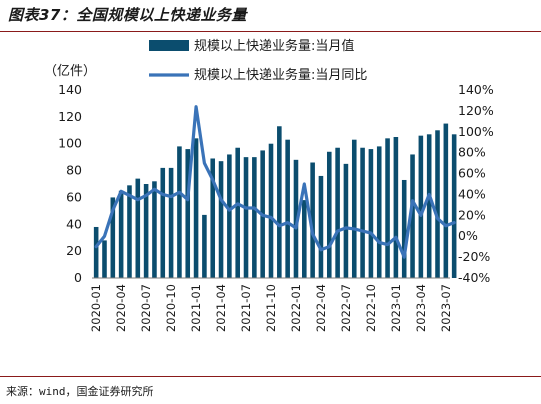 The height and width of the screenshot is (404, 541). What do you see at coordinates (454, 206) in the screenshot?
I see `bar-undefined` at bounding box center [454, 206].